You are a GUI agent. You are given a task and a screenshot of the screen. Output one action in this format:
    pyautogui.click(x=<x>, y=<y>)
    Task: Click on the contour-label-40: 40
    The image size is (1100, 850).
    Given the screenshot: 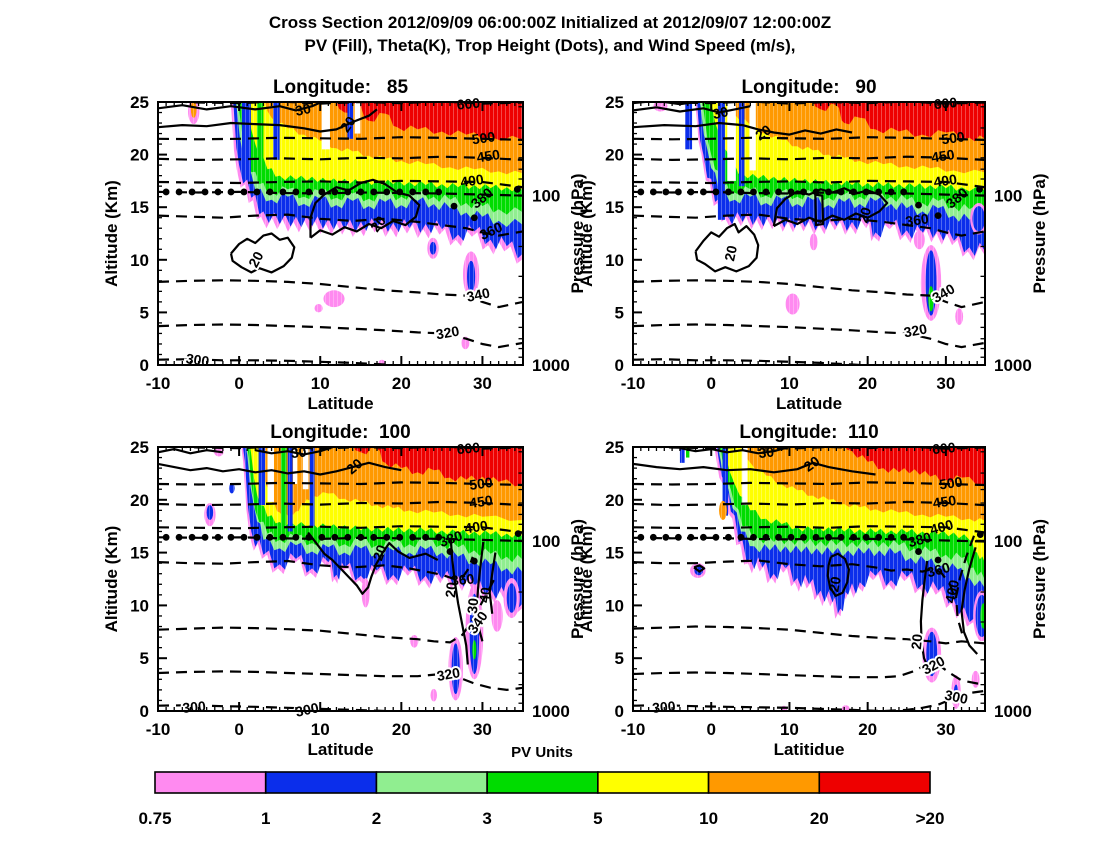 What is the action you would take?
    pyautogui.click(x=485, y=595)
    